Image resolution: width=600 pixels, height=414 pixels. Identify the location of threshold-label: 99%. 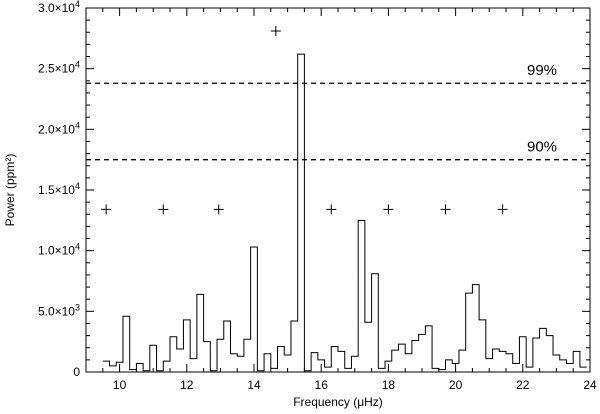
(542, 70).